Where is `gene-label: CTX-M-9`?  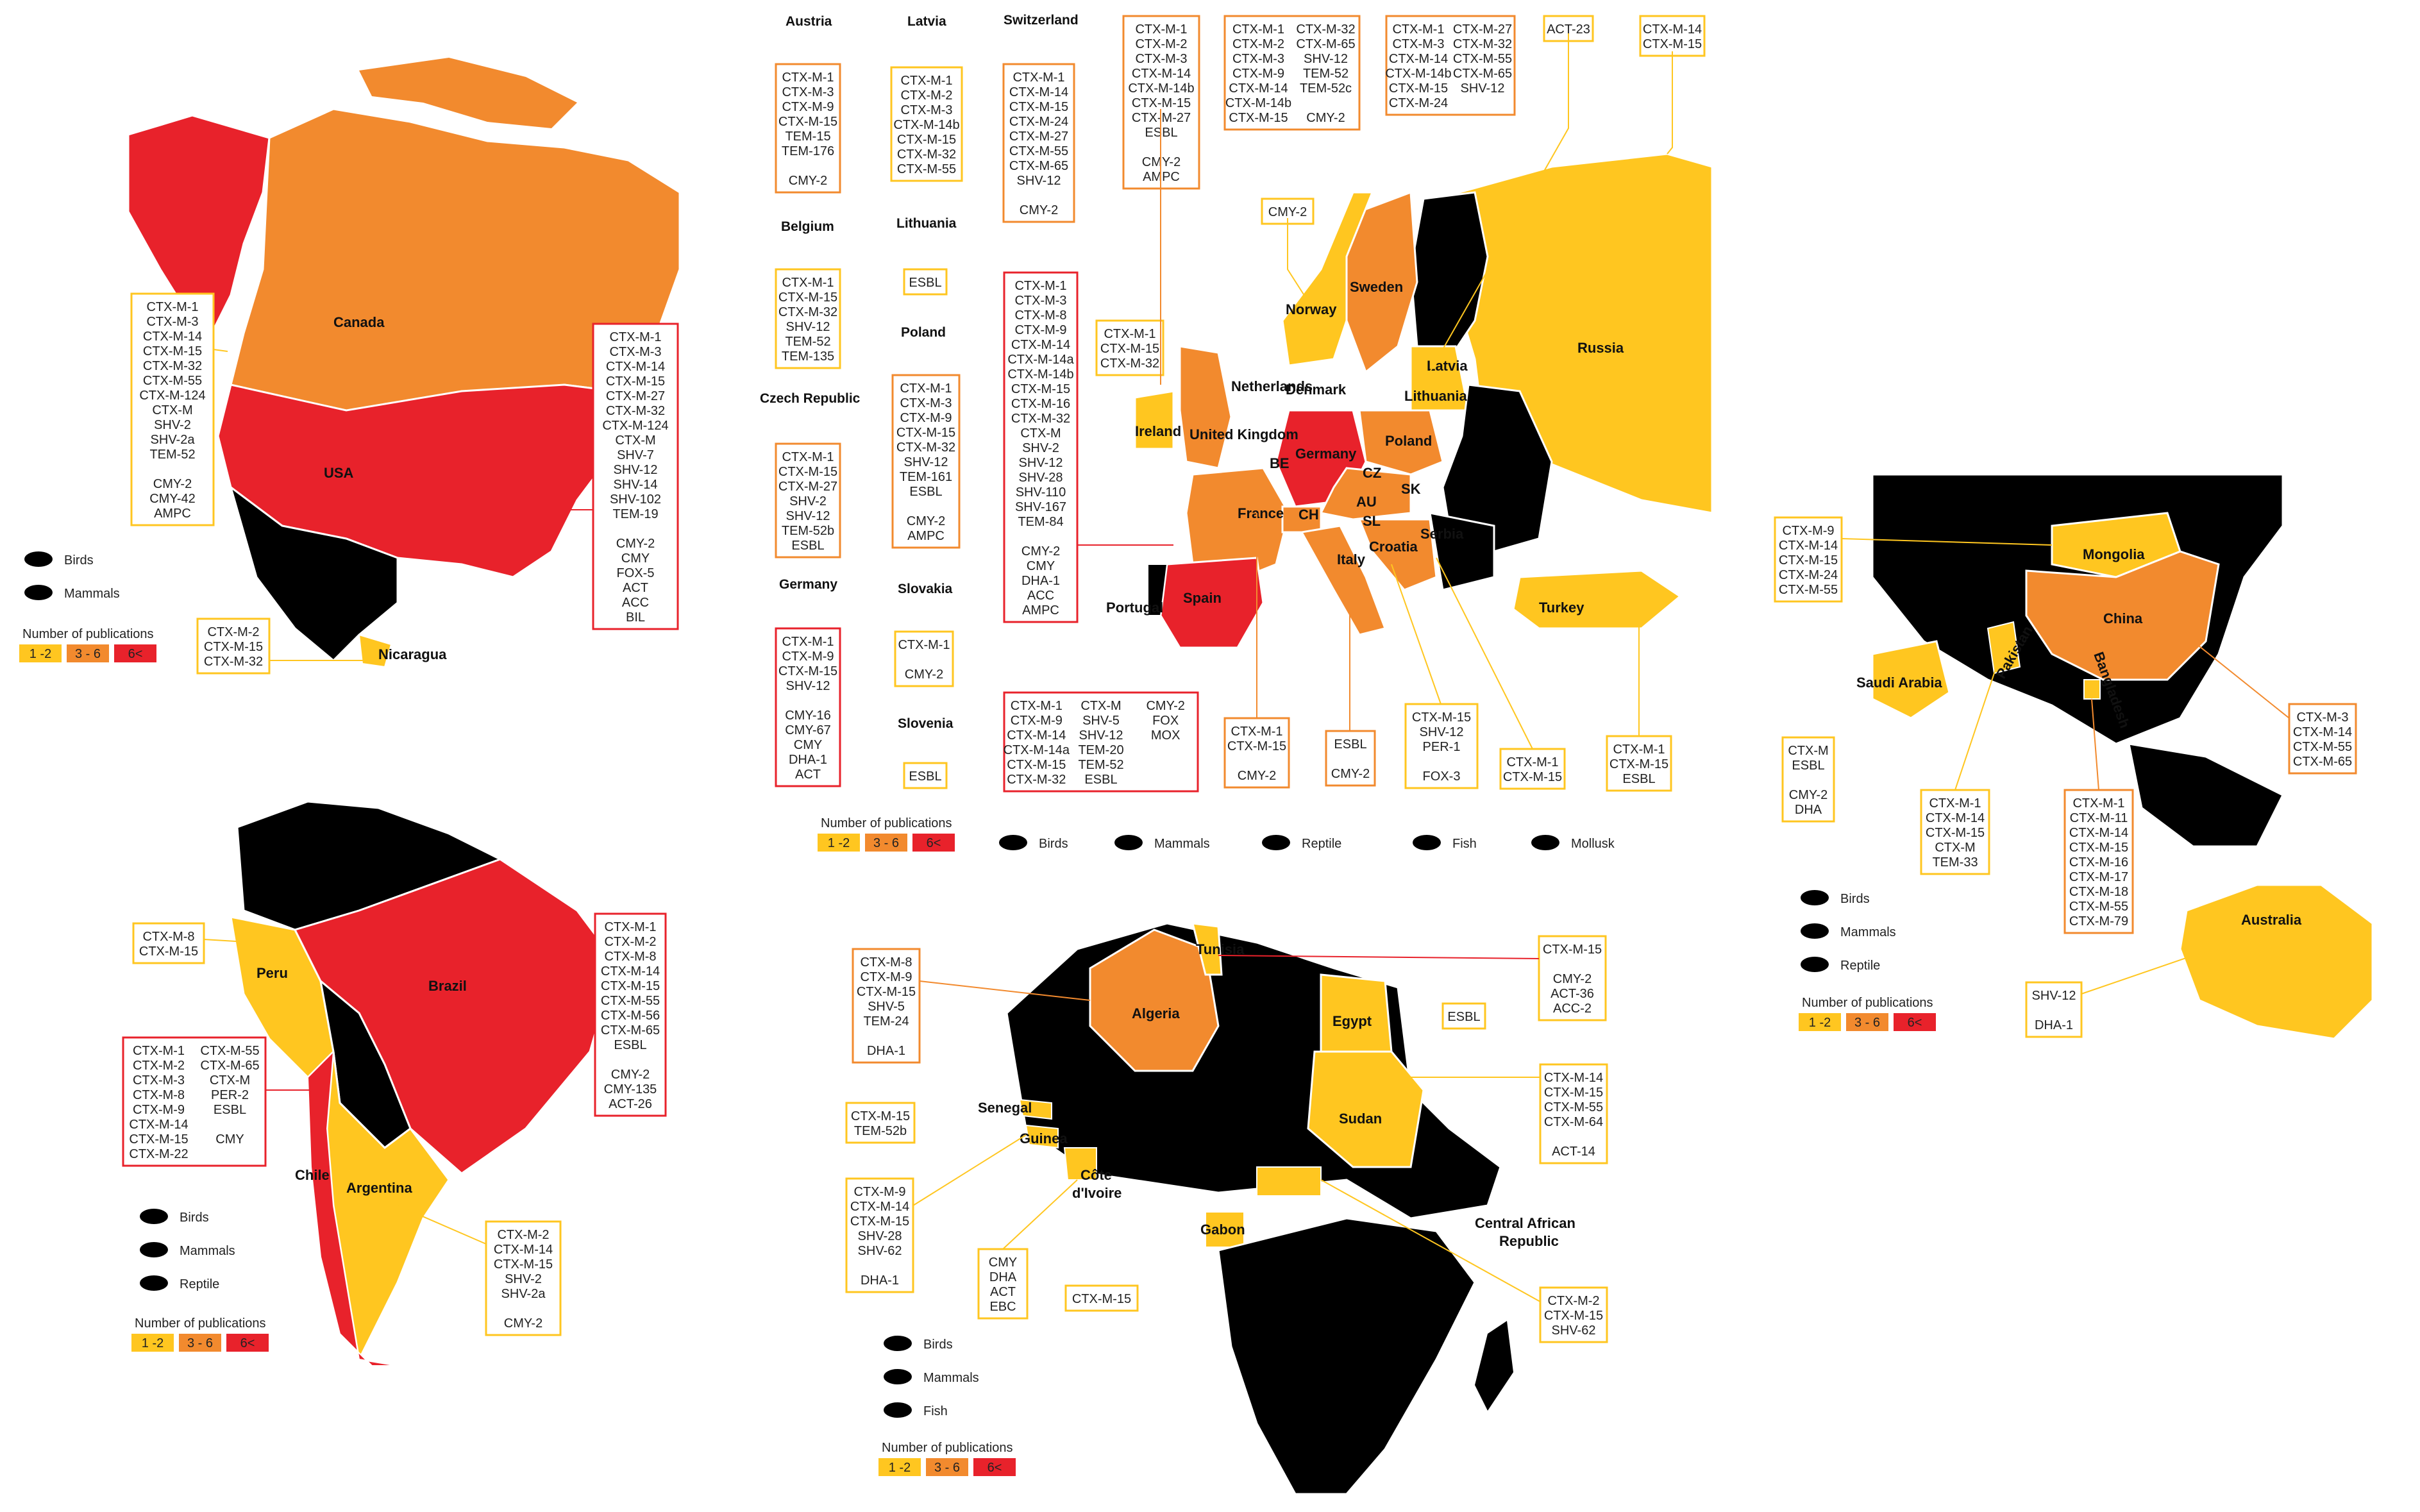
gene-label: CTX-M-9 is located at coordinates (926, 418).